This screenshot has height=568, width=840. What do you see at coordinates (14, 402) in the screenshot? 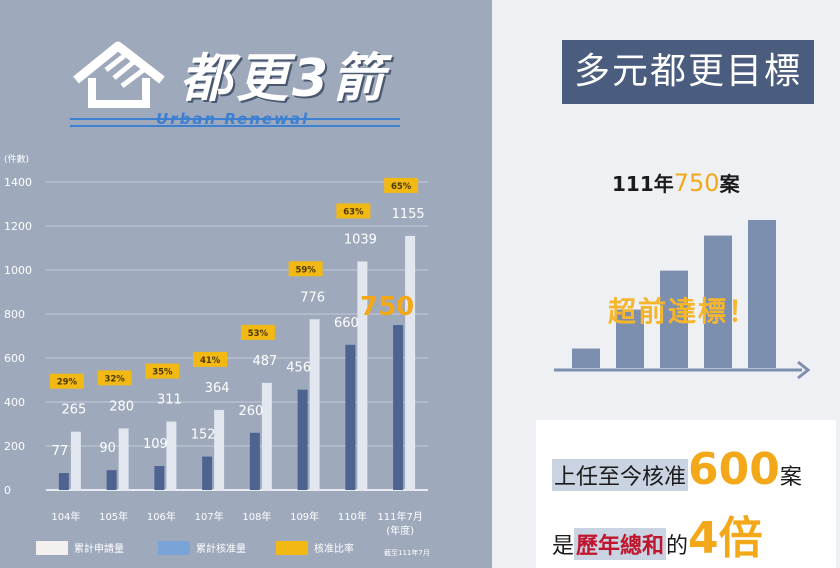
I see `y-tick-label: 400` at bounding box center [14, 402].